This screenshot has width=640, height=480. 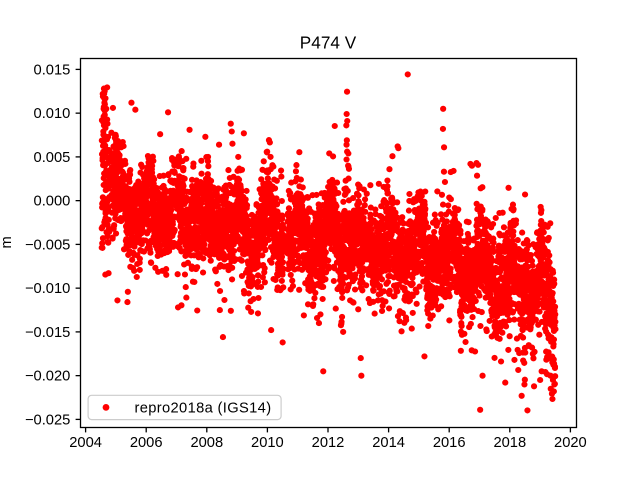 I want to click on svg-text: 2008, so click(x=206, y=443).